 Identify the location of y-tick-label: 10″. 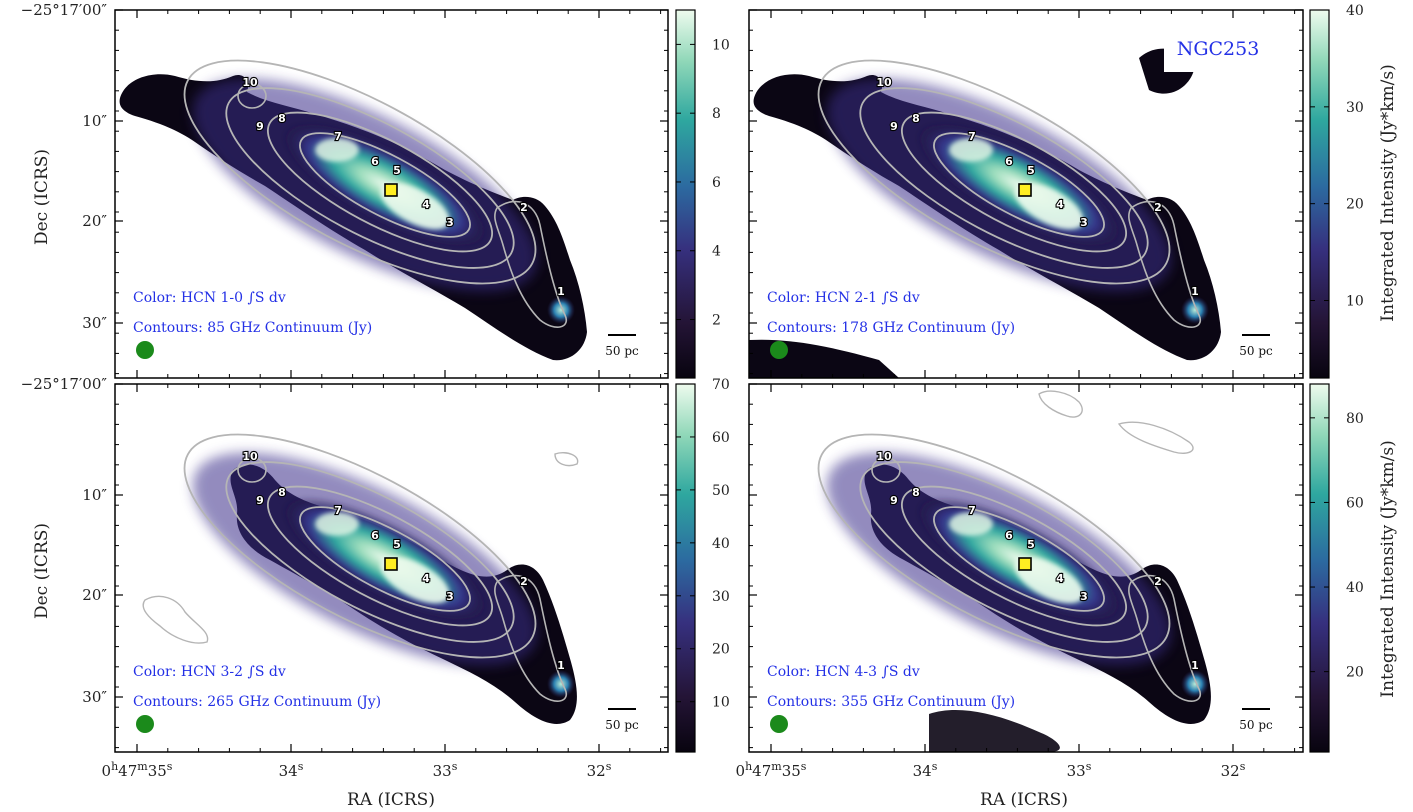
(94, 121).